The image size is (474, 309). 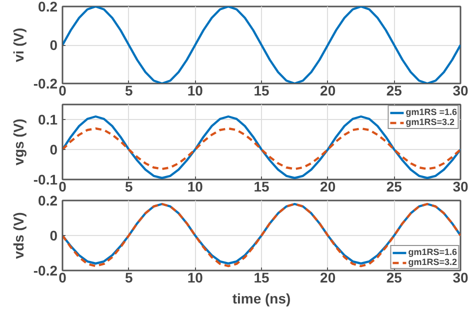 I want to click on y-tick-label: 0.1, so click(x=48, y=120).